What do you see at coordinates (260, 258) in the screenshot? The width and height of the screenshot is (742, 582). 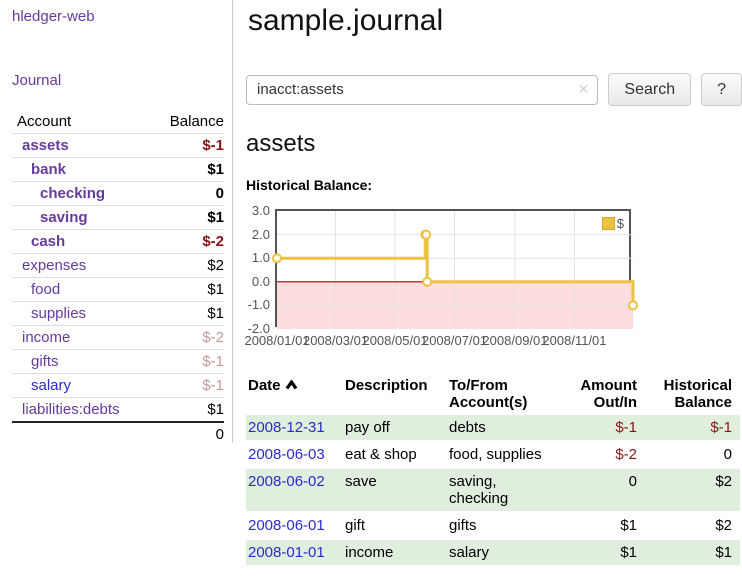 I see `y-tick-label: 1.0` at bounding box center [260, 258].